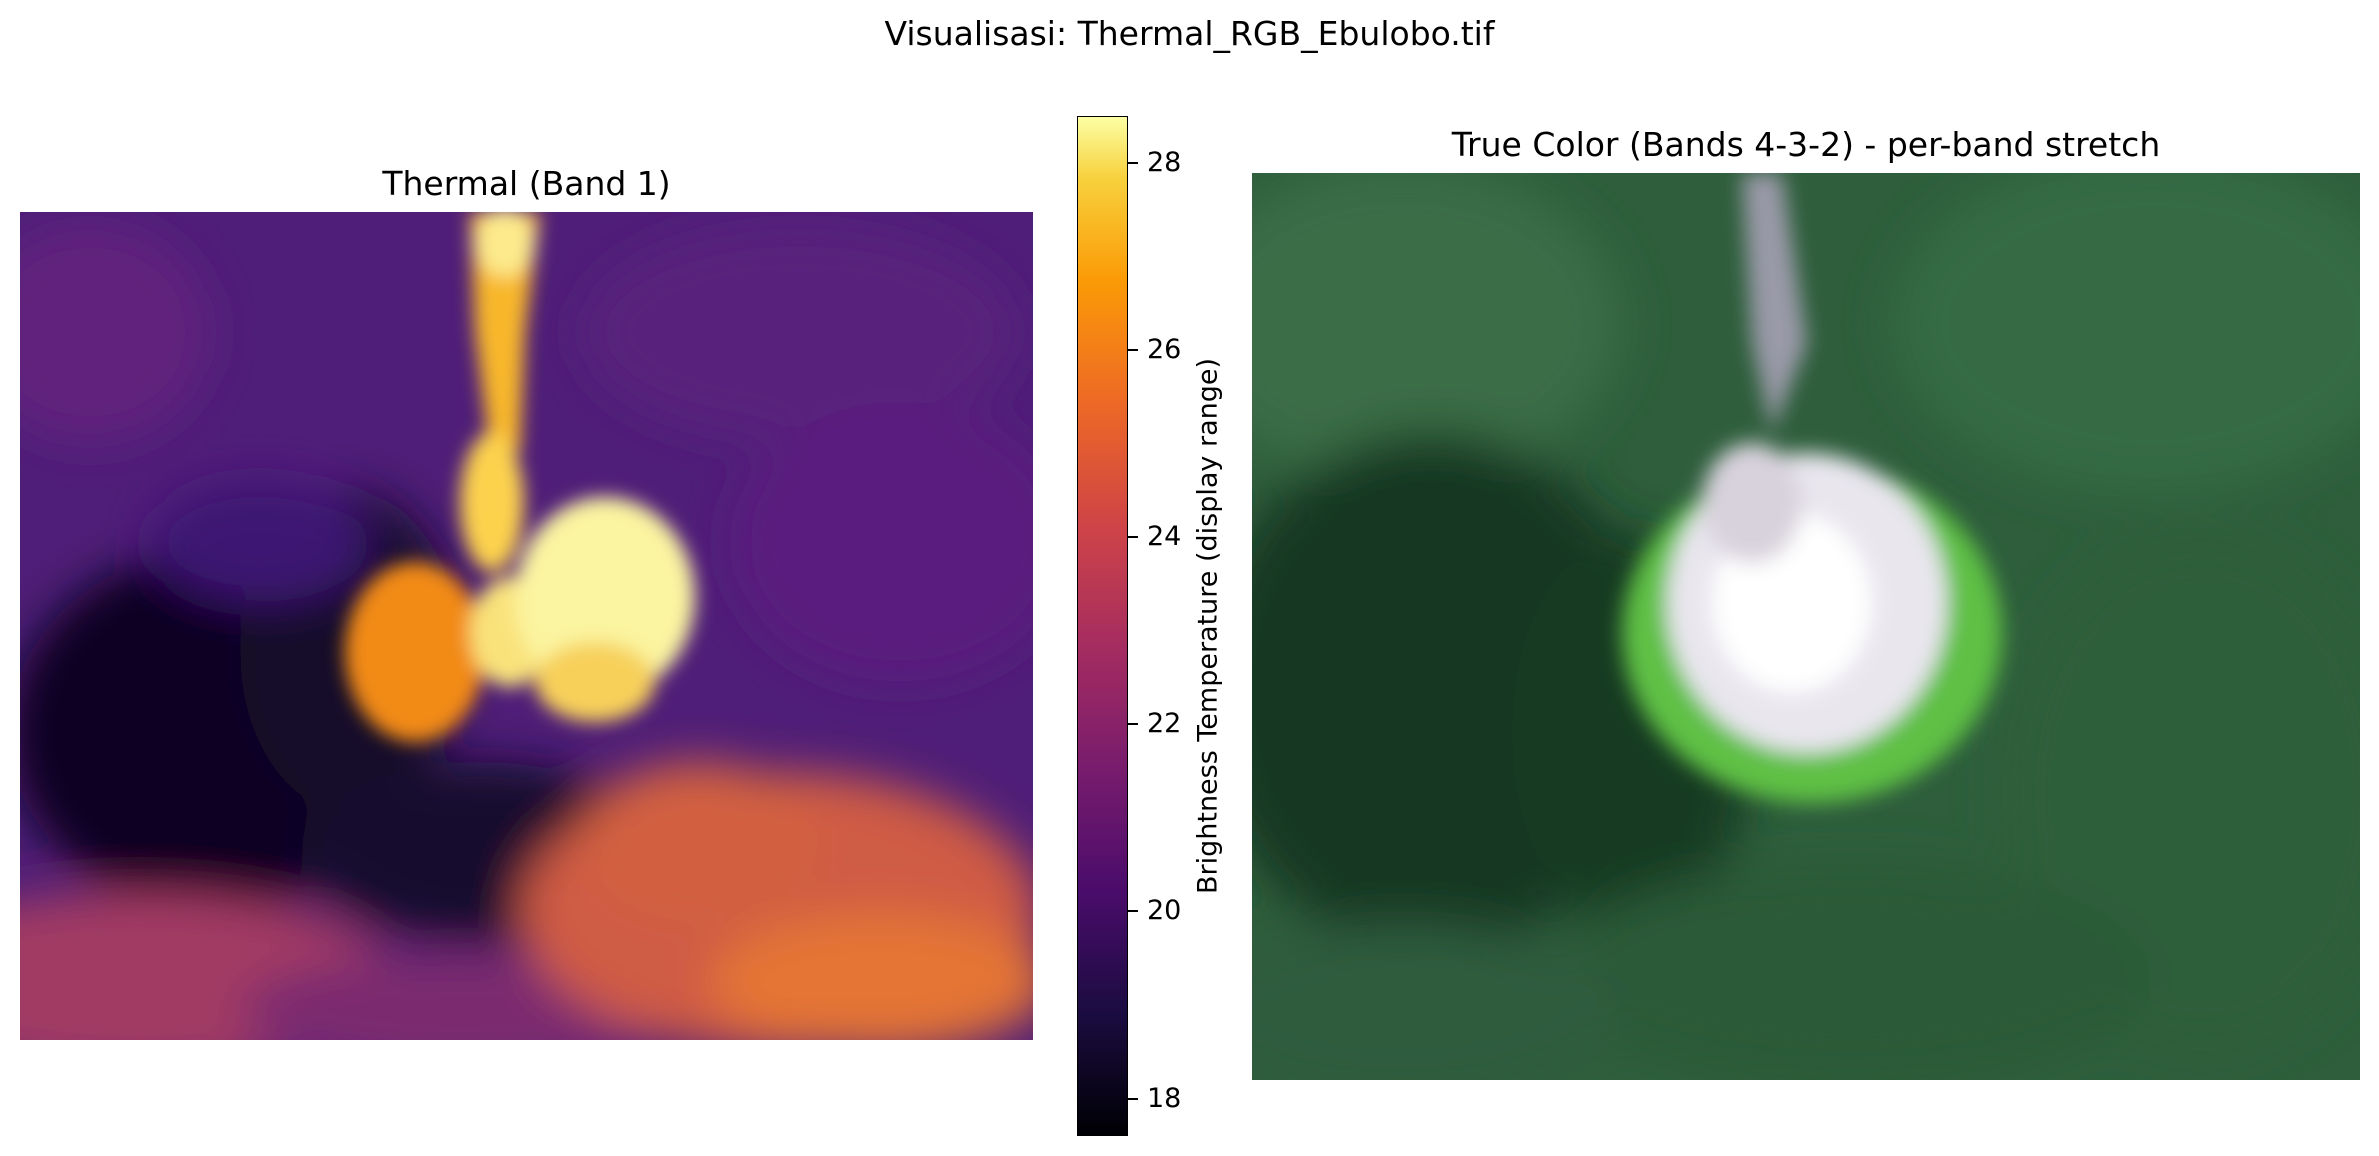 Image resolution: width=2379 pixels, height=1156 pixels. Describe the element at coordinates (1189, 33) in the screenshot. I see `figure-title: Visualisasi: Thermal_RGB_Ebulobo.tif` at that location.